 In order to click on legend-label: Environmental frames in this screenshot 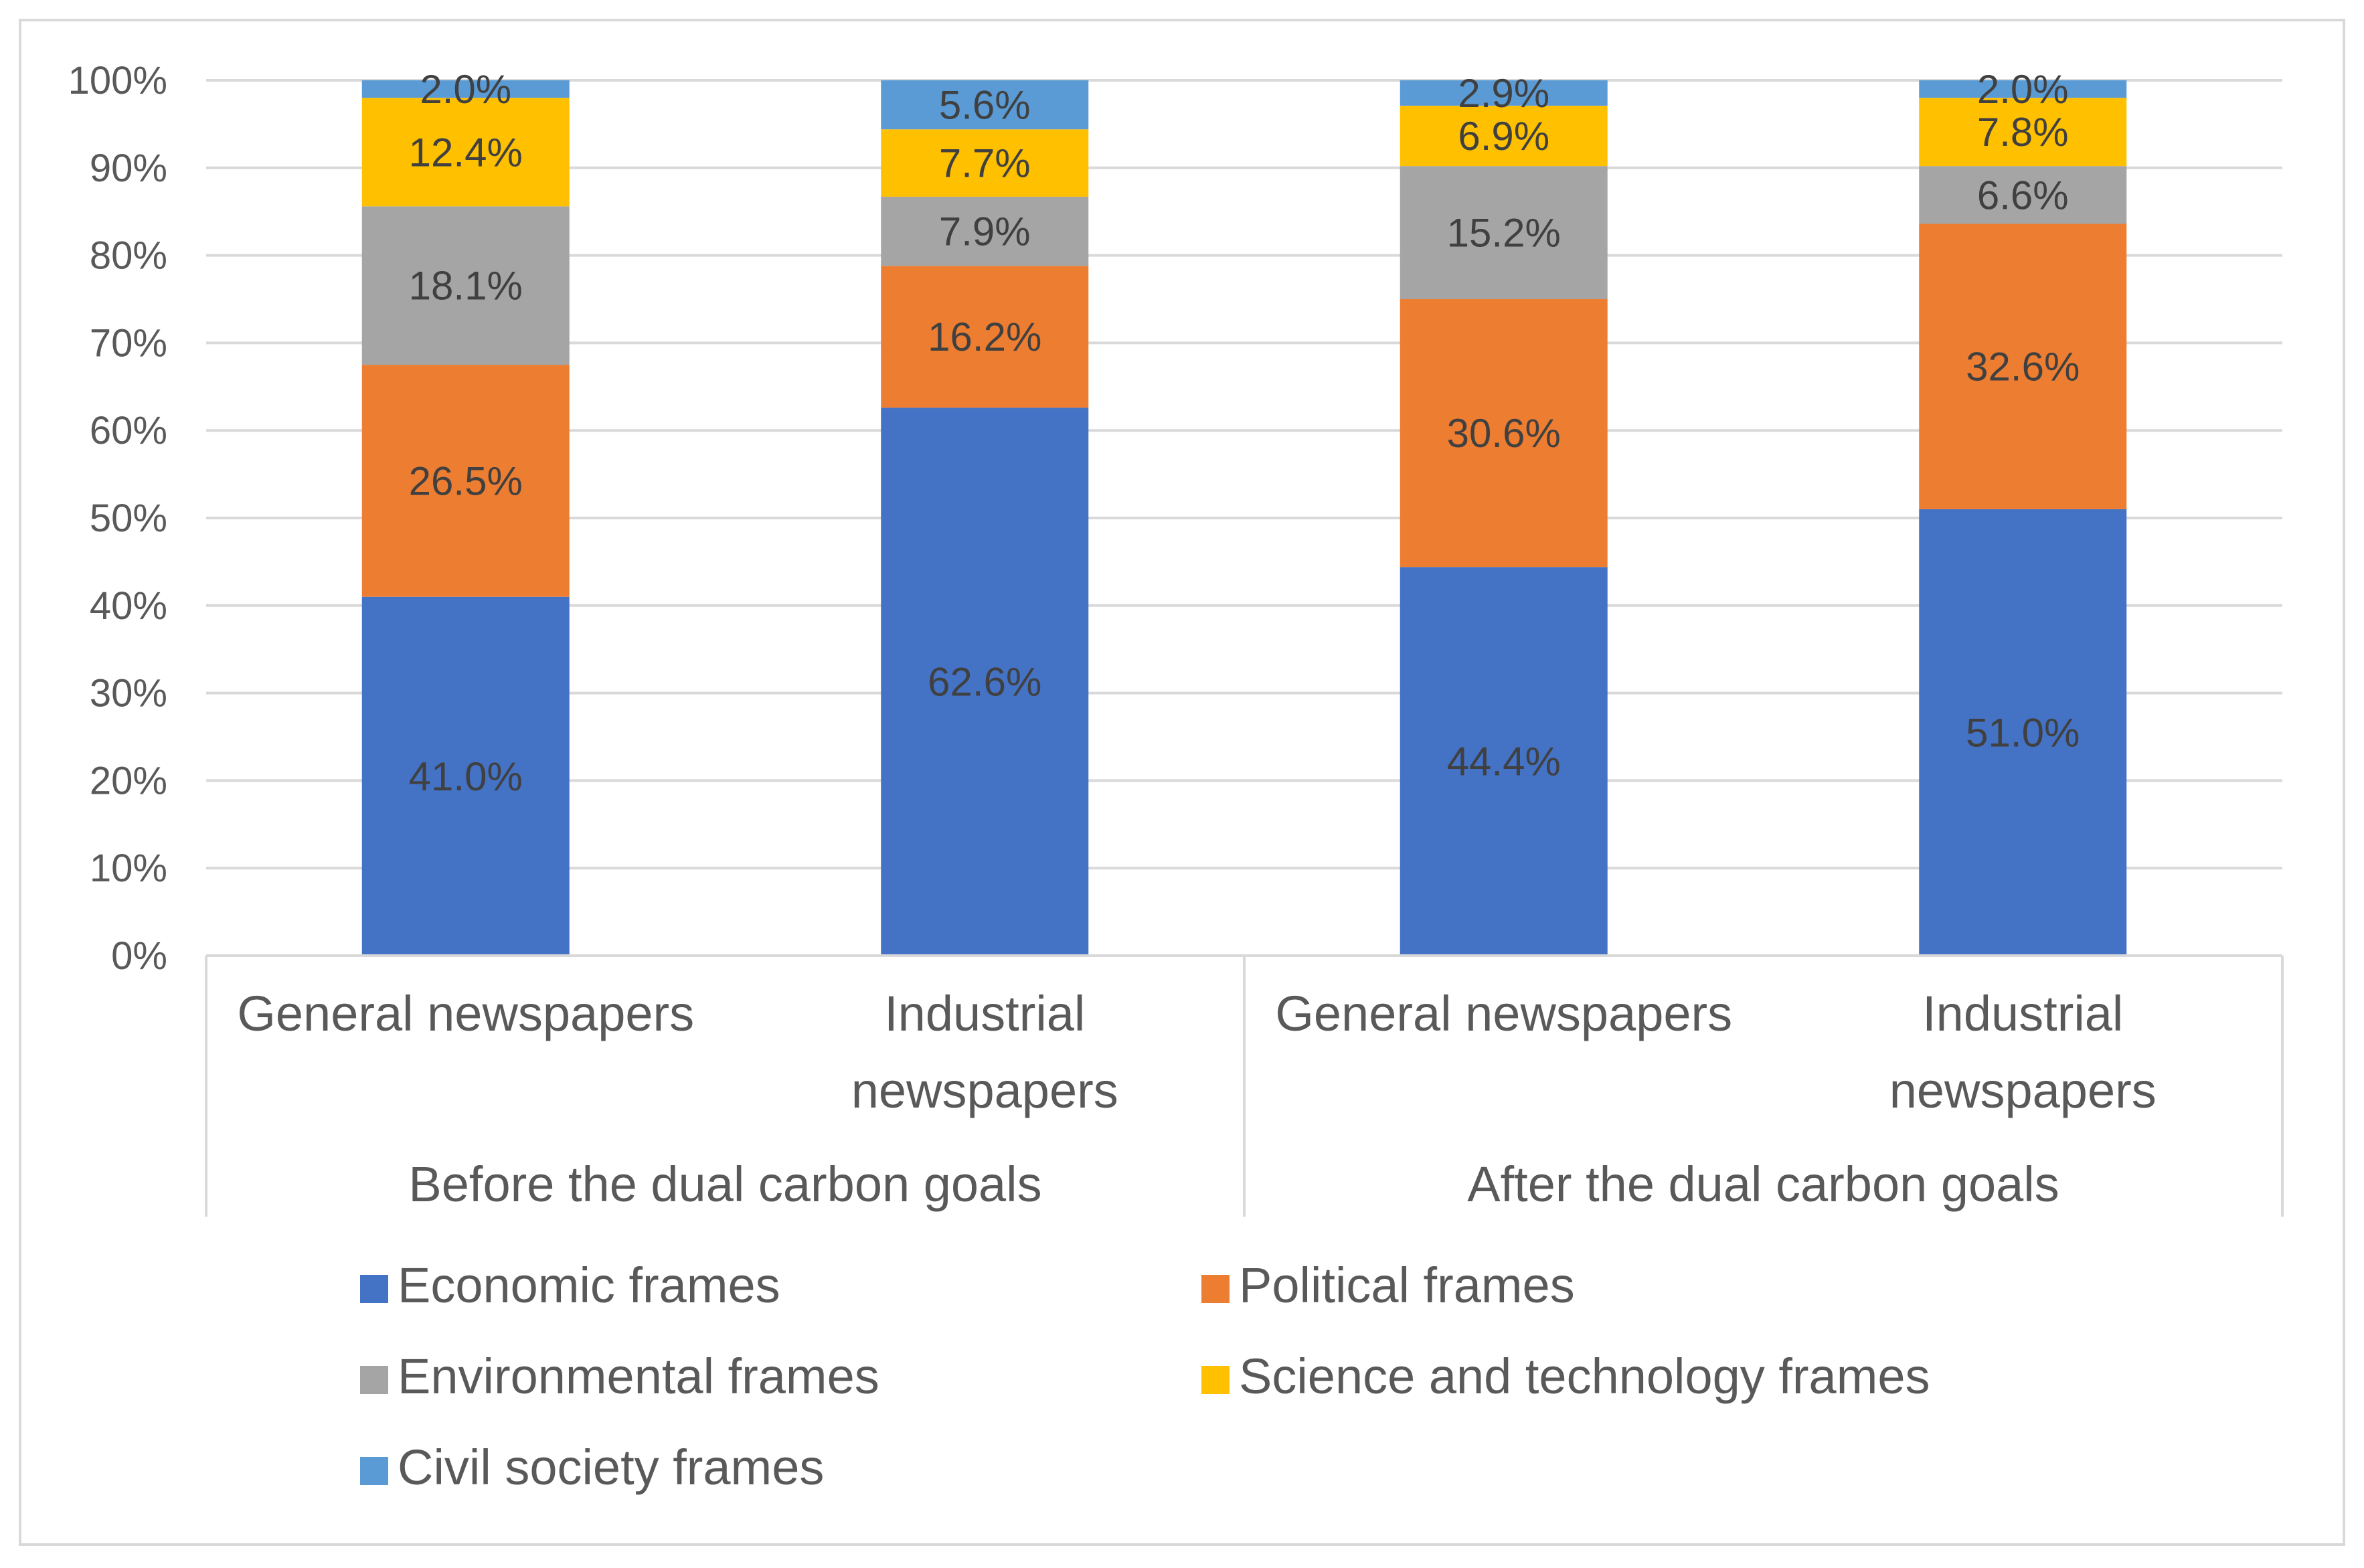, I will do `click(638, 1376)`.